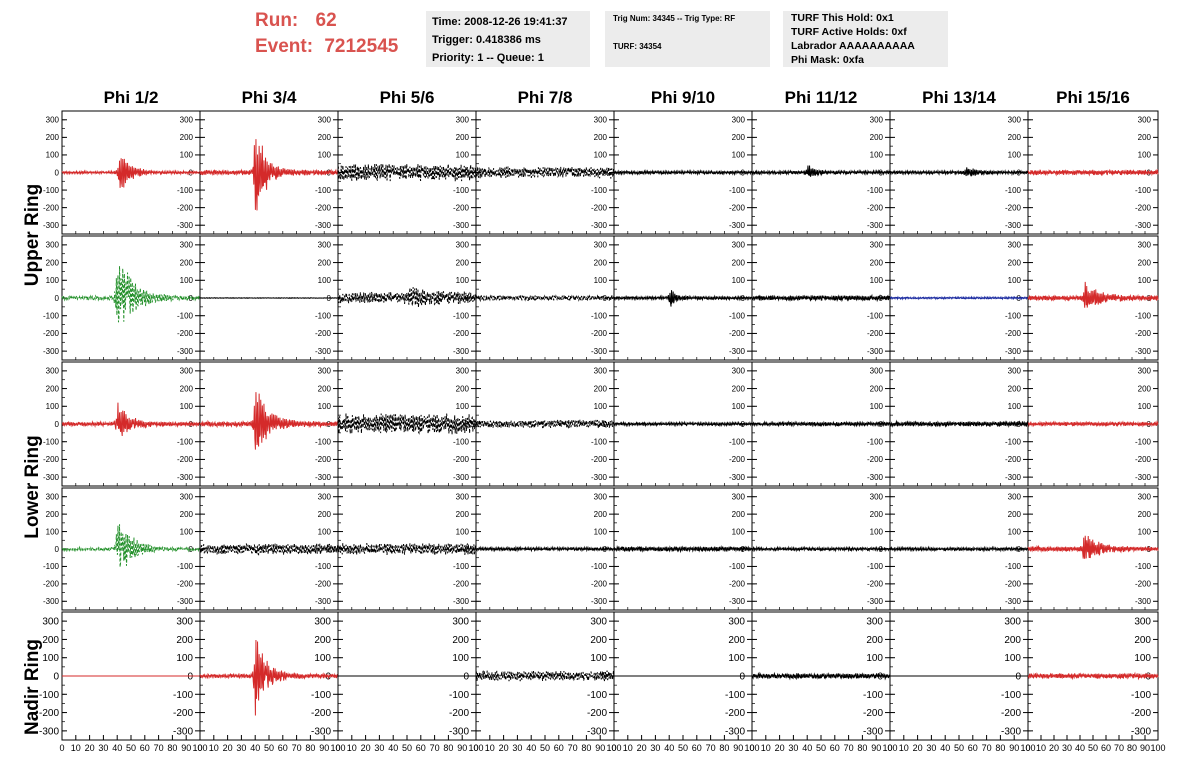  What do you see at coordinates (697, 748) in the screenshot?
I see `x-tick-label: 60` at bounding box center [697, 748].